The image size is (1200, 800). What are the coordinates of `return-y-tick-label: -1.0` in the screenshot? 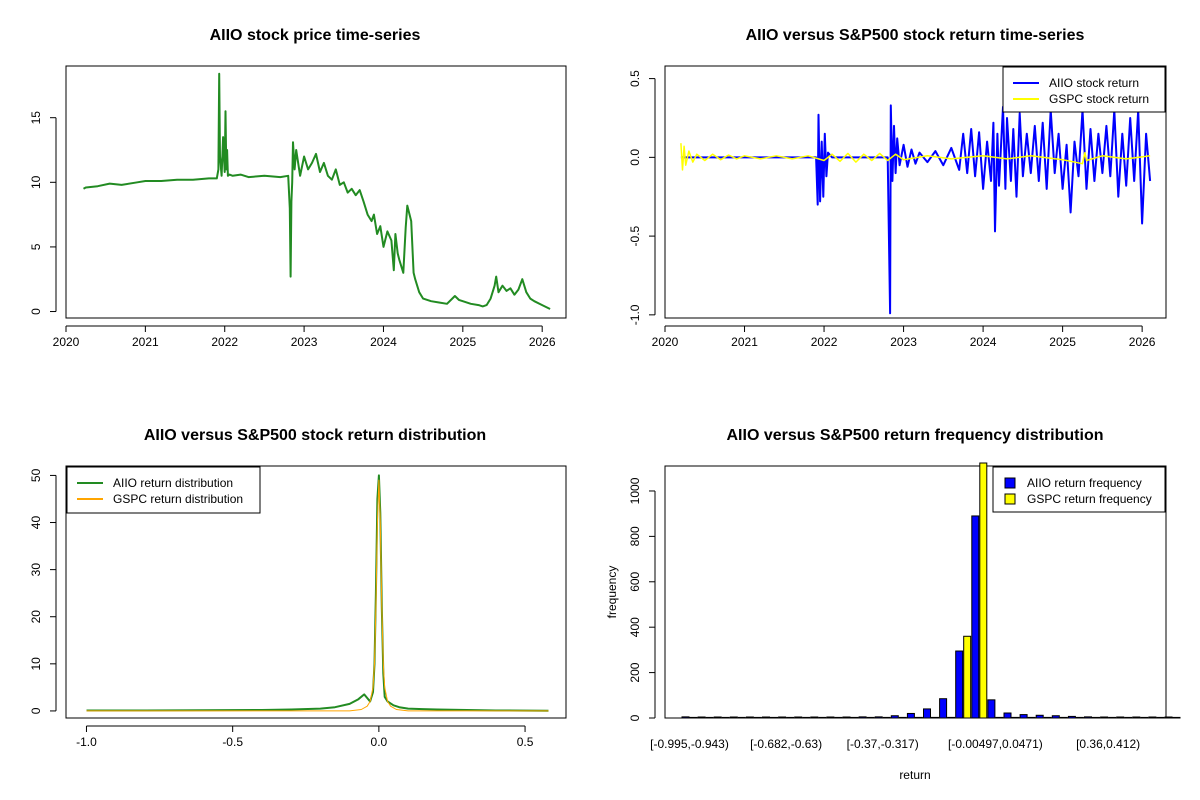 It's located at (635, 314).